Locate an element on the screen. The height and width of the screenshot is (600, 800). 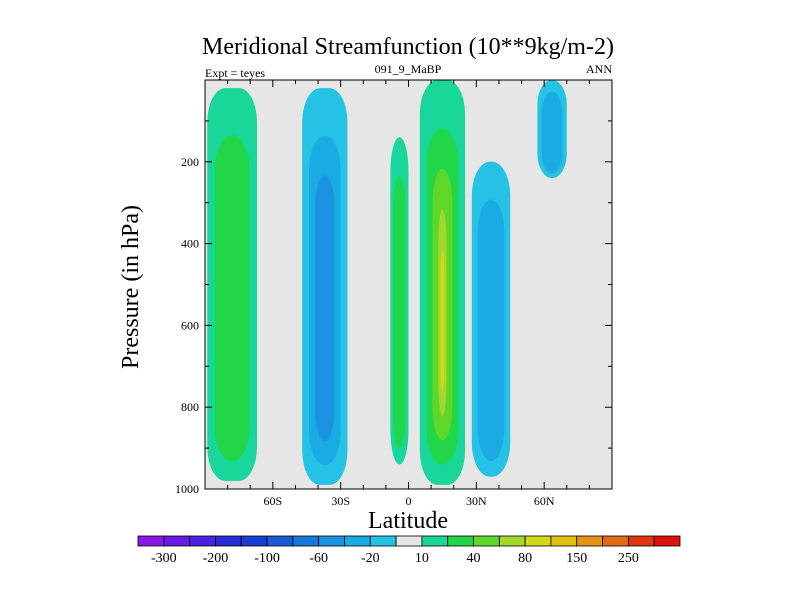
colorbar-label: -60 is located at coordinates (318, 558).